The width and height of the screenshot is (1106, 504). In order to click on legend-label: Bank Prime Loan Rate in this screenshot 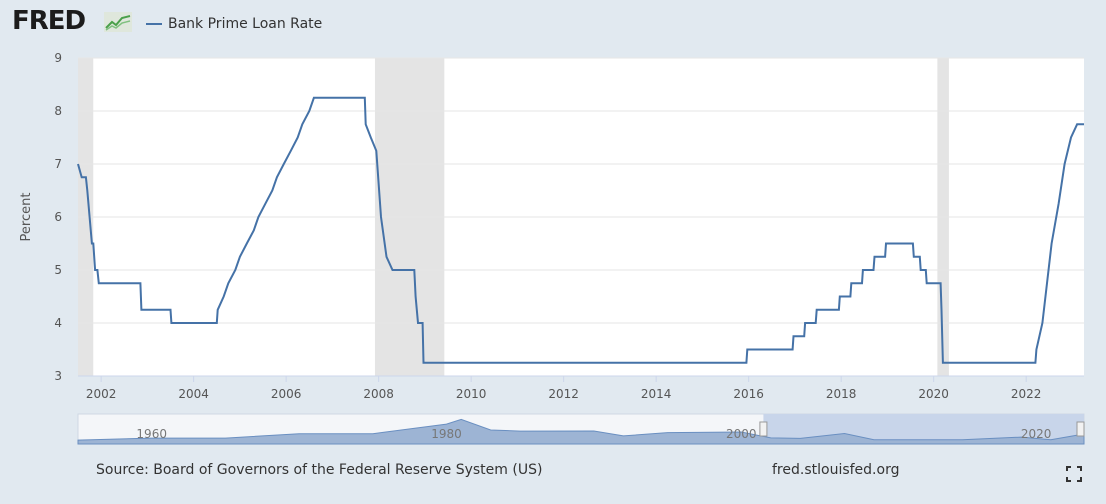, I will do `click(245, 24)`.